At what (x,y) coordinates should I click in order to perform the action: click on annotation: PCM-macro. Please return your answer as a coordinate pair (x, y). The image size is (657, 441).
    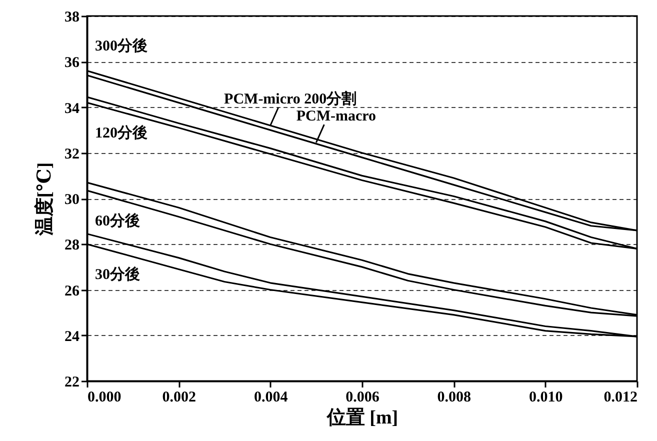
    Looking at the image, I should click on (336, 116).